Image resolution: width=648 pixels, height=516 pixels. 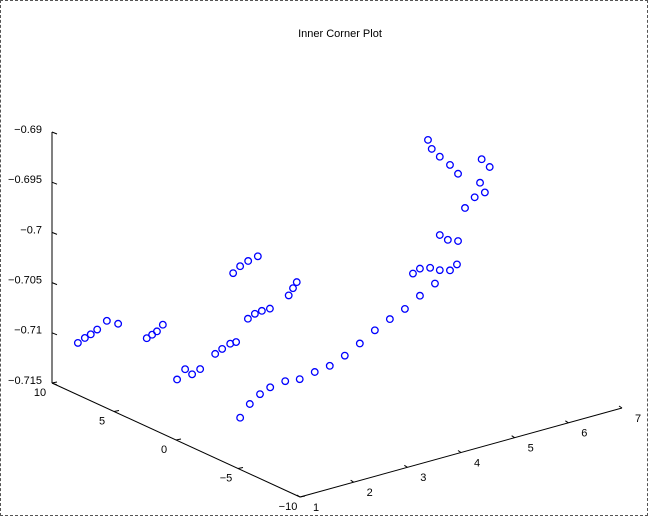 What do you see at coordinates (477, 463) in the screenshot?
I see `x-tick-label: 4` at bounding box center [477, 463].